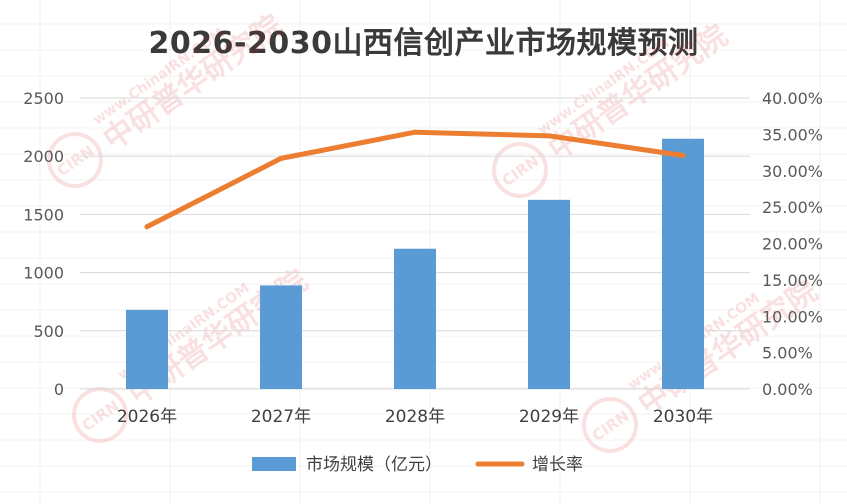 Image resolution: width=847 pixels, height=504 pixels. What do you see at coordinates (792, 171) in the screenshot?
I see `y-right-tick-label: 30.00%` at bounding box center [792, 171].